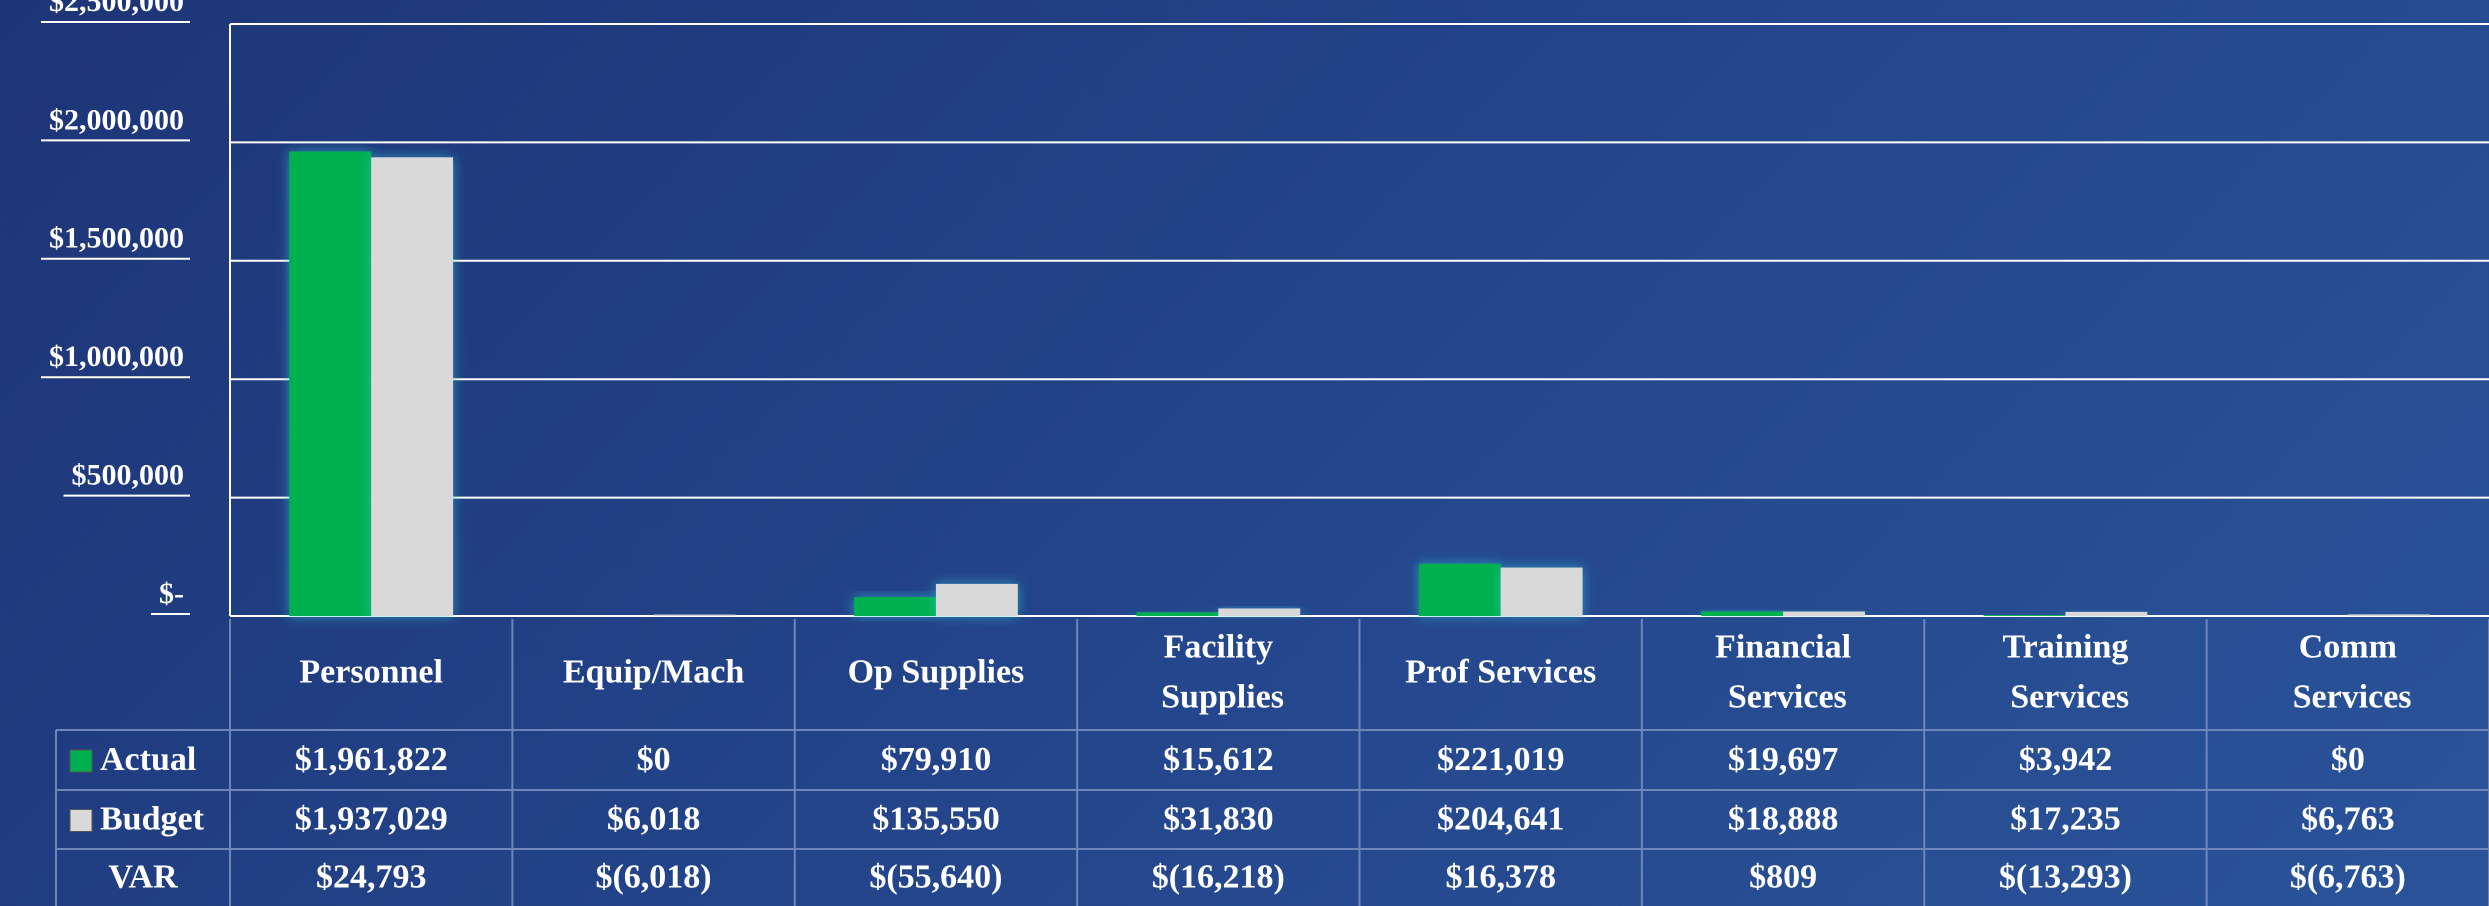 The width and height of the screenshot is (2489, 906). Describe the element at coordinates (654, 818) in the screenshot. I see `table-cell: $6,018` at that location.